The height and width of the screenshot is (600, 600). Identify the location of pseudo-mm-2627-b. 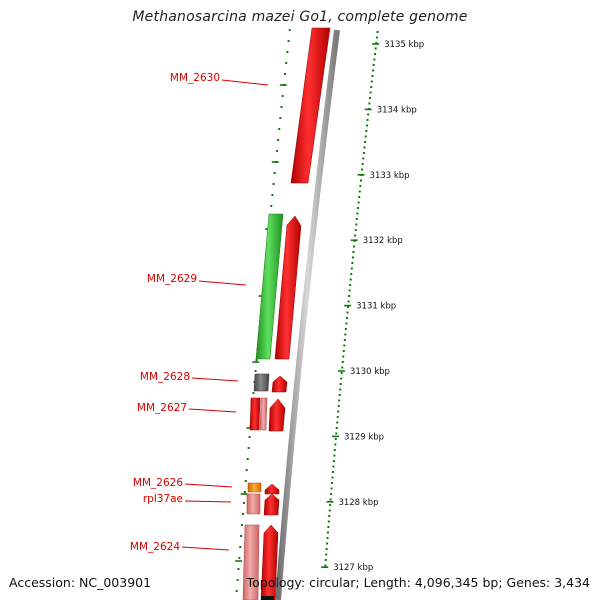
(263, 414).